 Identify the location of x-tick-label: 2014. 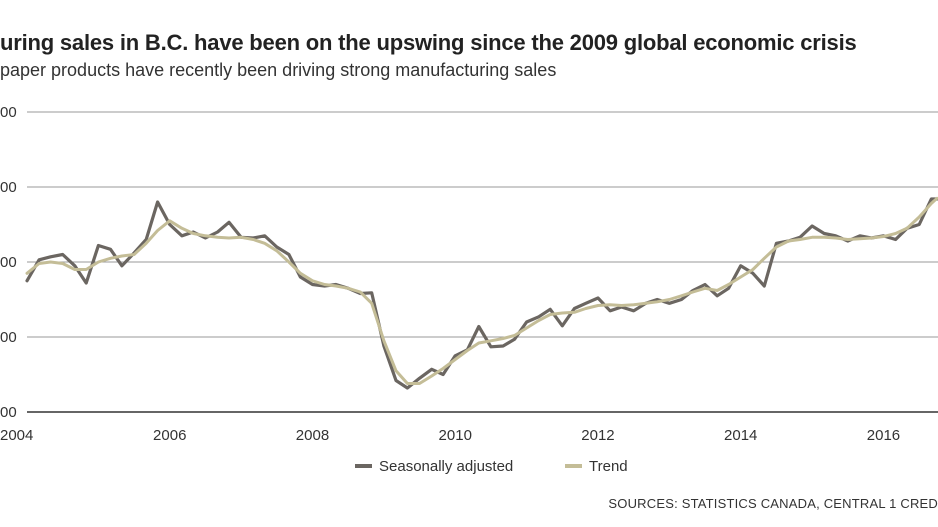
(740, 435).